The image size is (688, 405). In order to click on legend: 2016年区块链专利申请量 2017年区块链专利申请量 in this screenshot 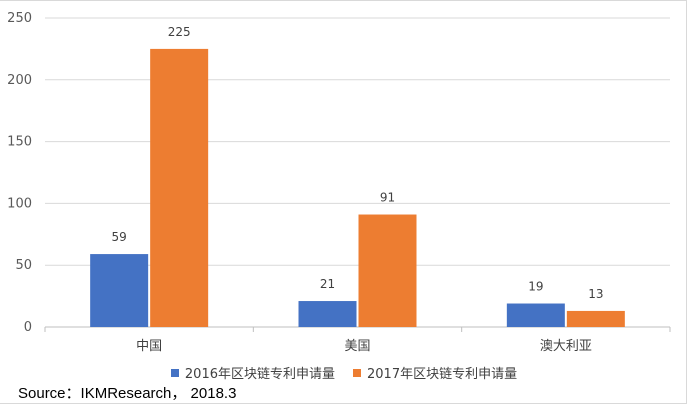, I will do `click(344, 372)`.